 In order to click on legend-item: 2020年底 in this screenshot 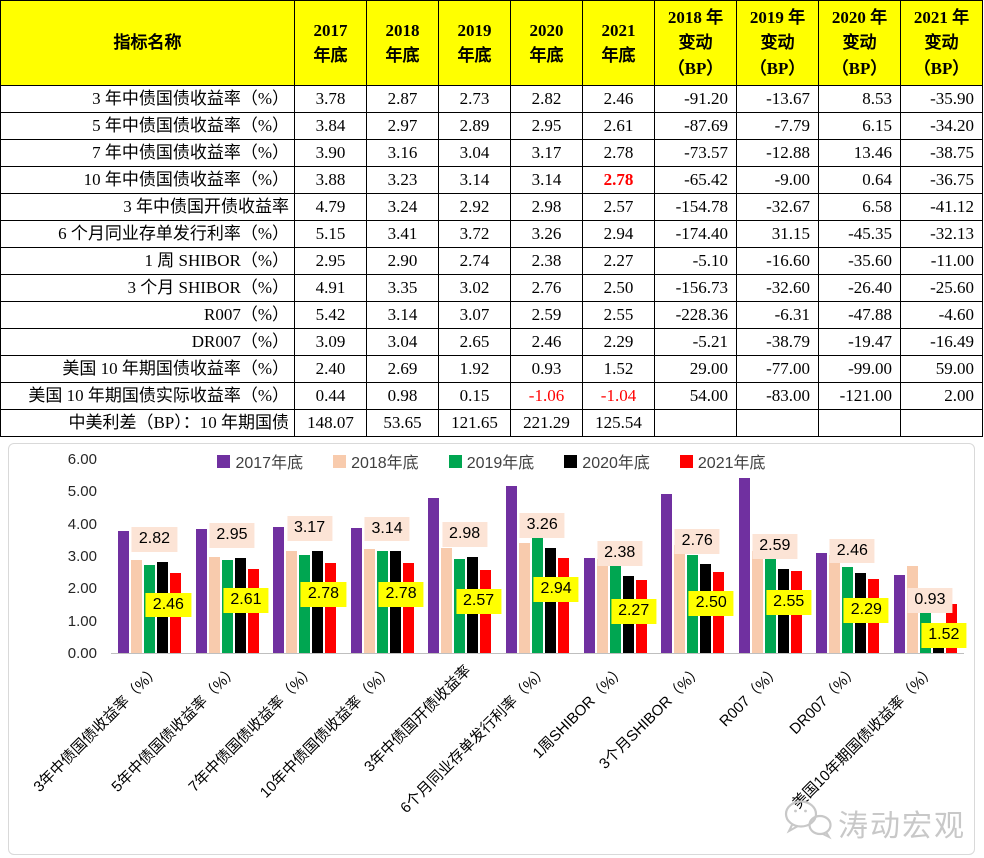, I will do `click(607, 461)`.